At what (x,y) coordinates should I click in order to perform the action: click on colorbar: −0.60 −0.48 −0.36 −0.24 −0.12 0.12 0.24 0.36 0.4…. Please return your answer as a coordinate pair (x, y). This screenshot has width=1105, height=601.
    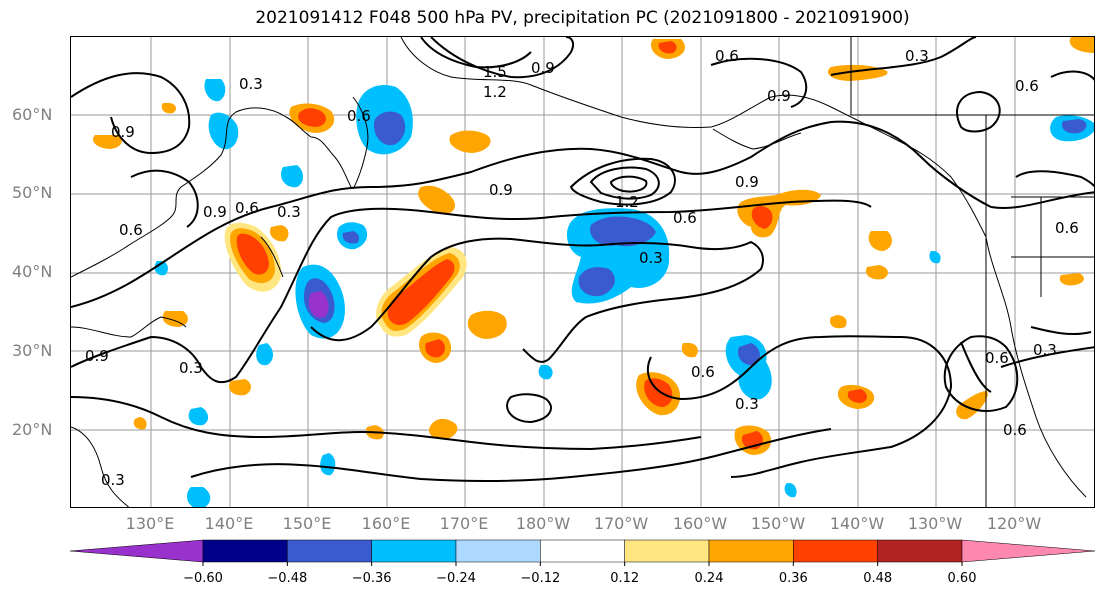
    Looking at the image, I should click on (582, 562).